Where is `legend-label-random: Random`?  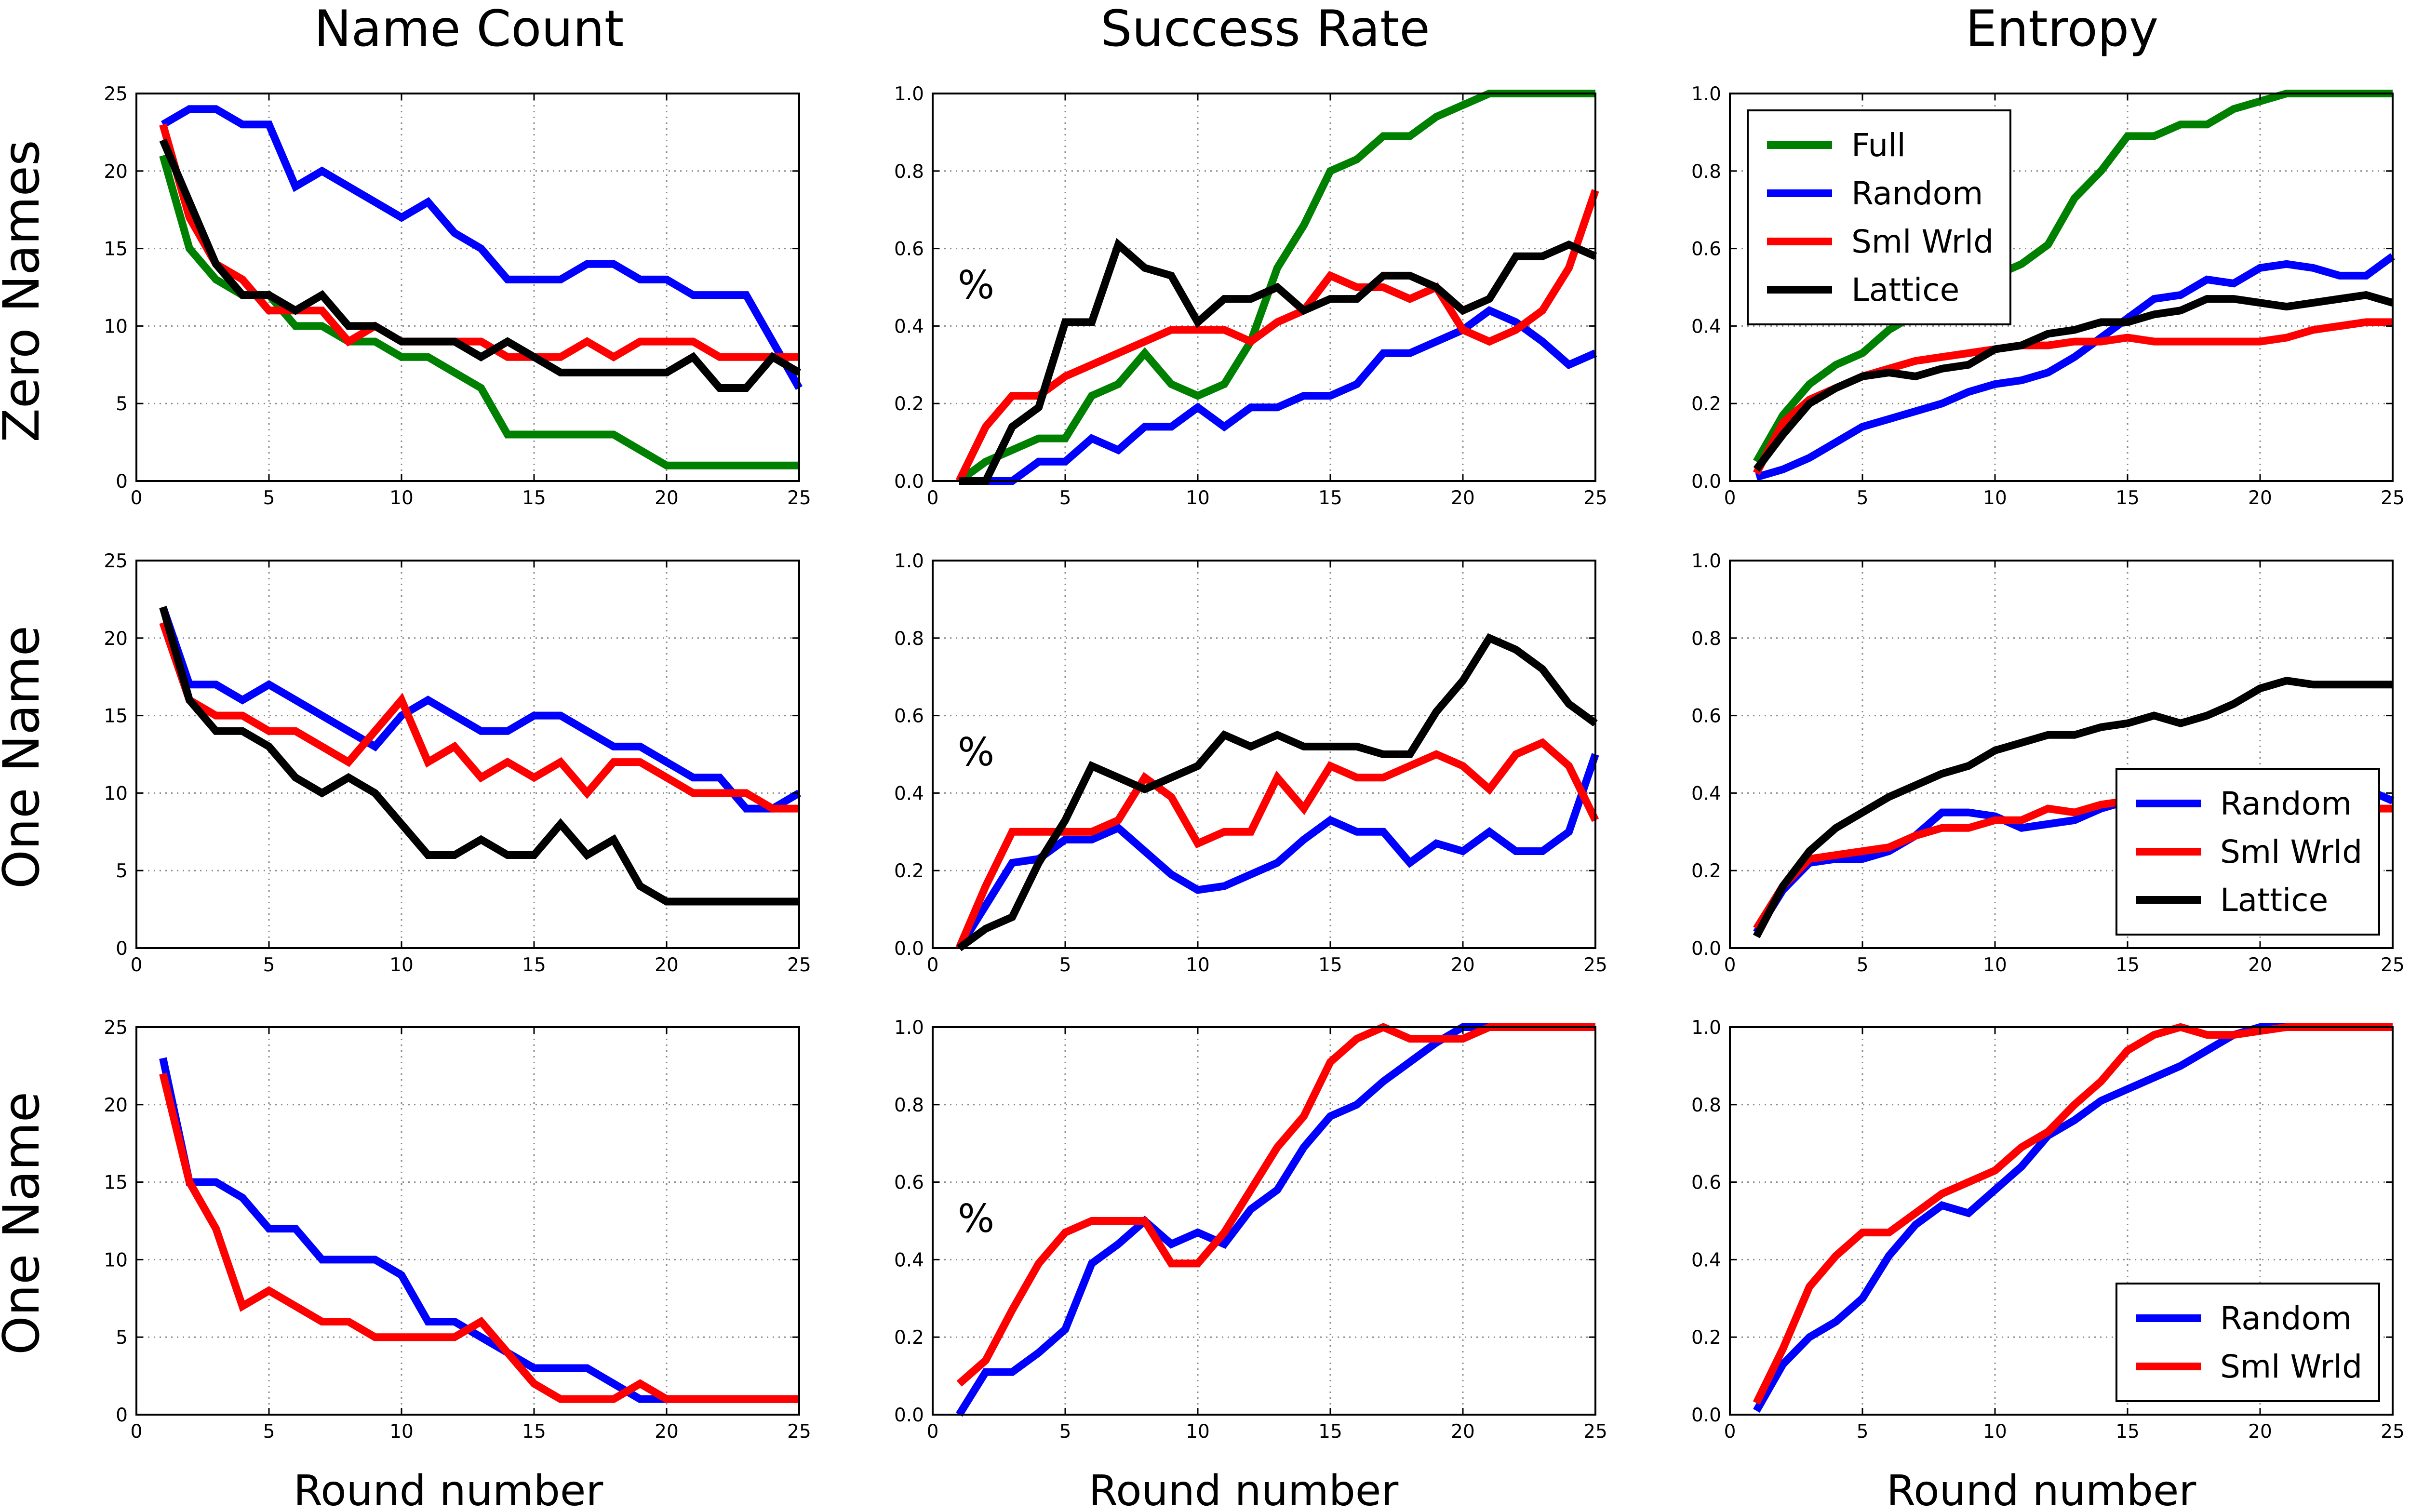
legend-label-random: Random is located at coordinates (1917, 193).